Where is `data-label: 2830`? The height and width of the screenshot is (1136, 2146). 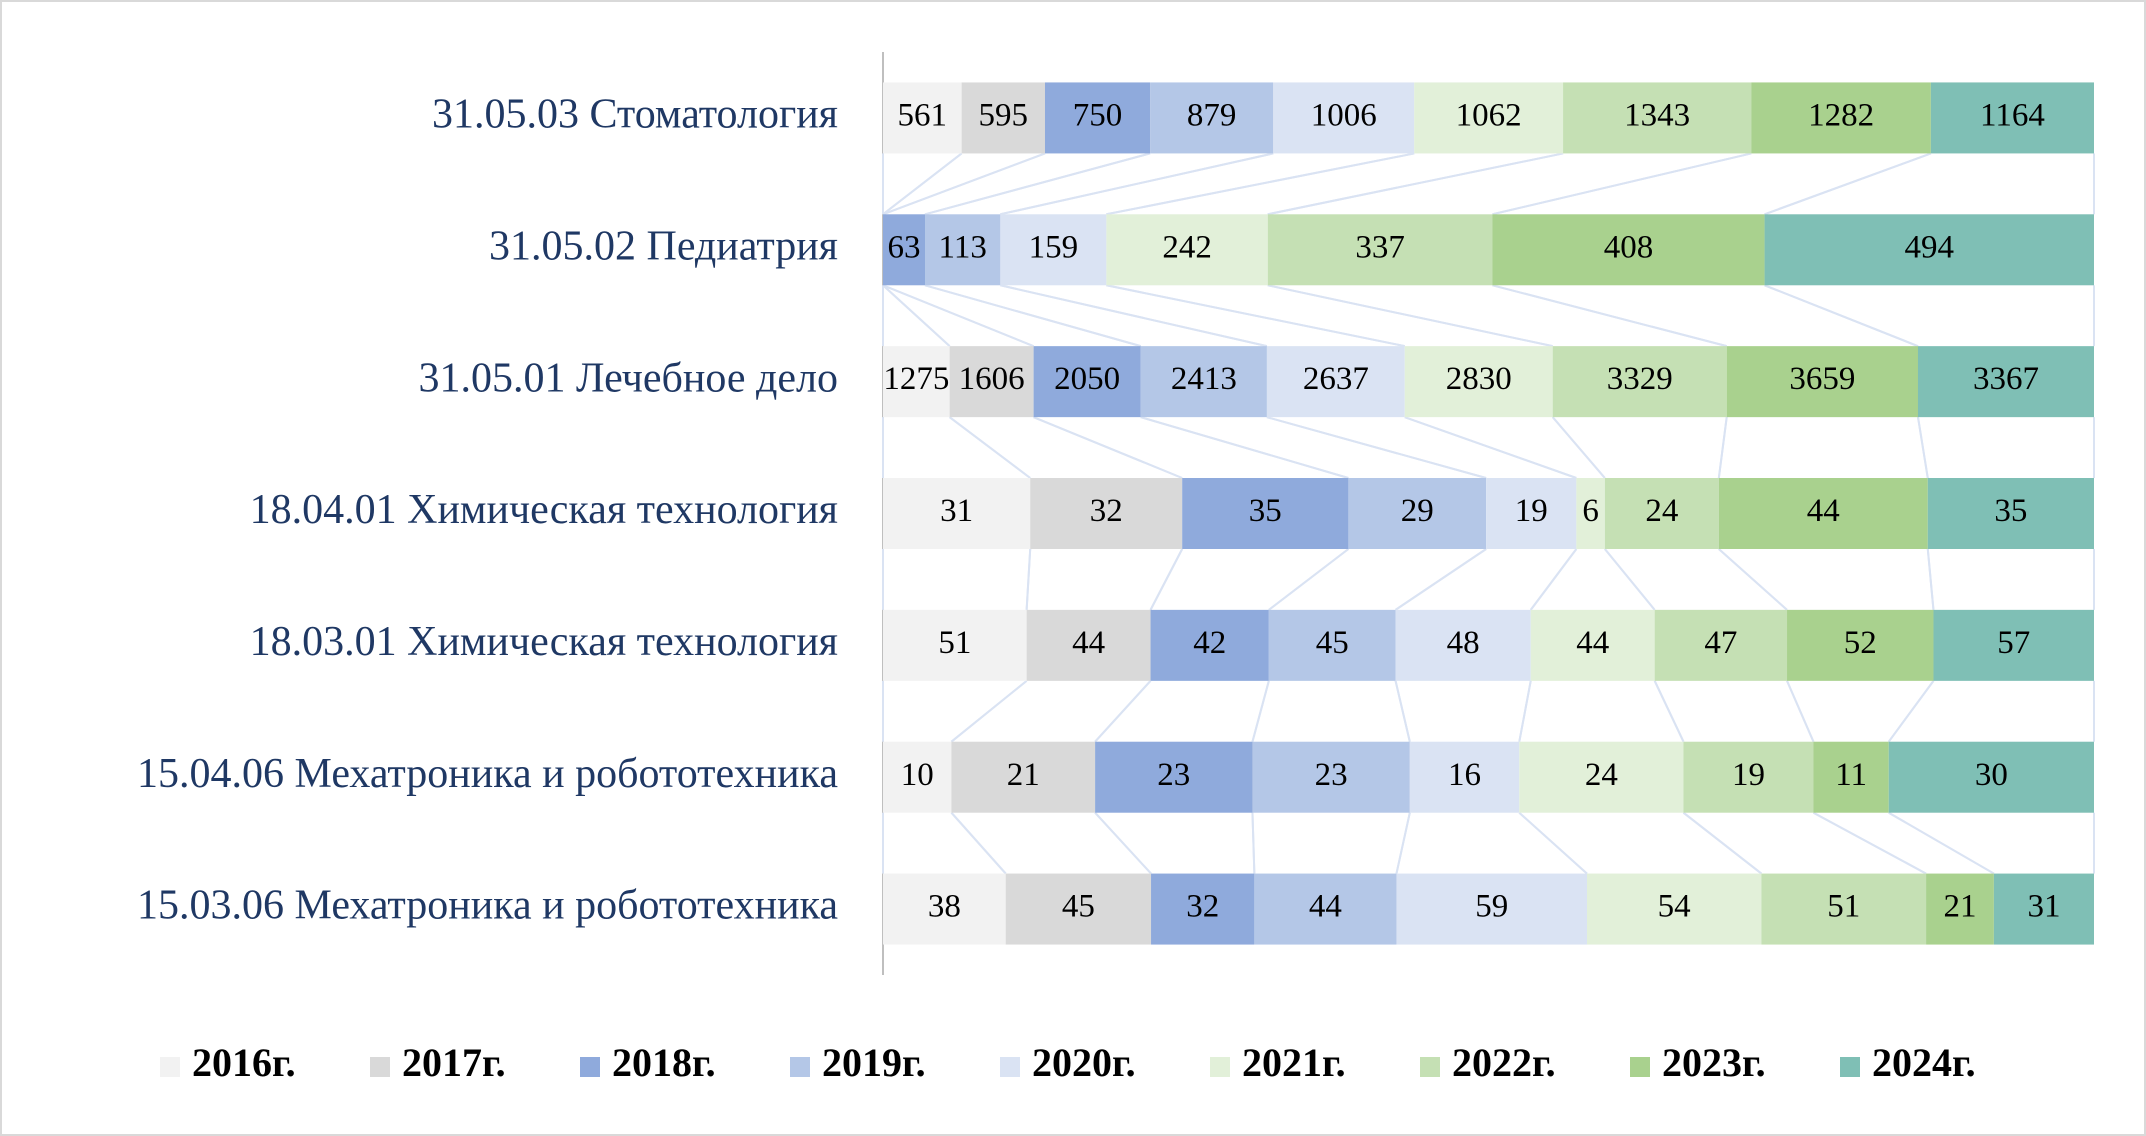
data-label: 2830 is located at coordinates (1479, 379).